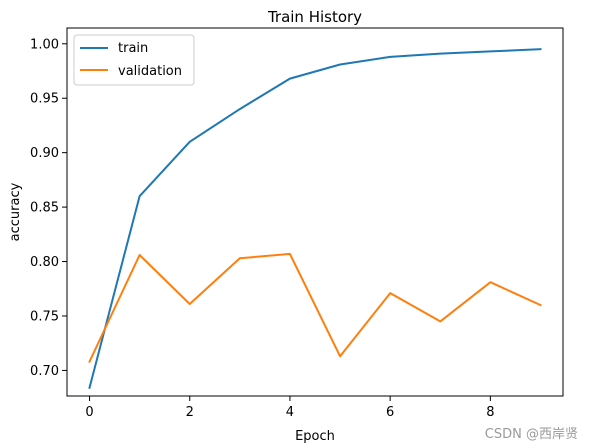  What do you see at coordinates (44, 208) in the screenshot?
I see `y-tick-label: 0.85` at bounding box center [44, 208].